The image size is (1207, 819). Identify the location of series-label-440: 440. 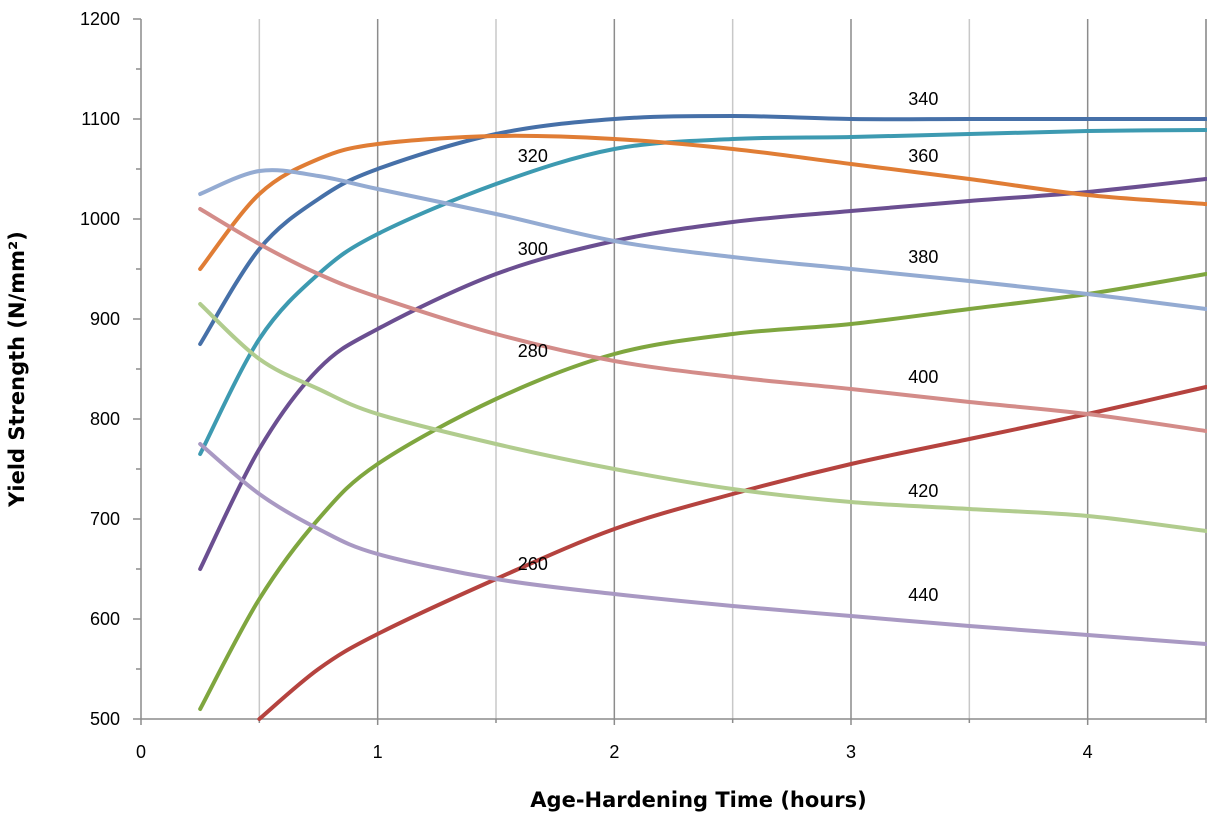
(923, 595).